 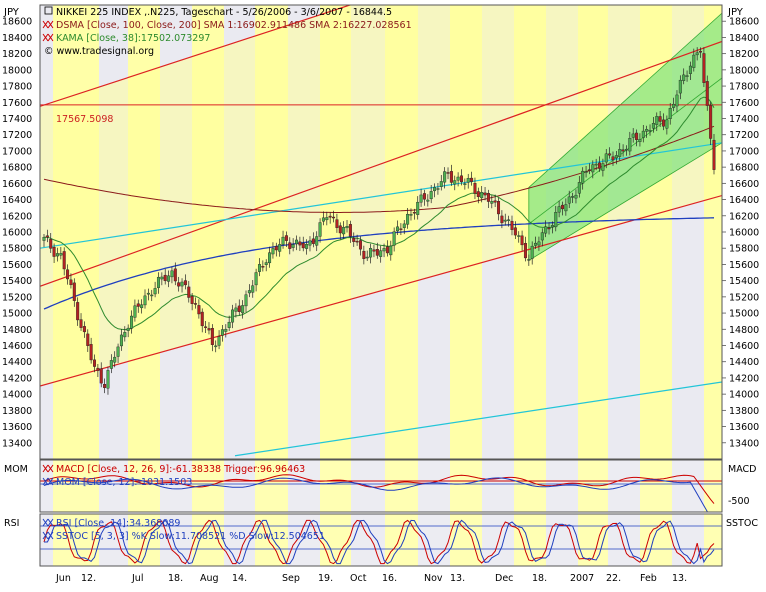 I want to click on y-tick-label-left: 15400, so click(x=17, y=281).